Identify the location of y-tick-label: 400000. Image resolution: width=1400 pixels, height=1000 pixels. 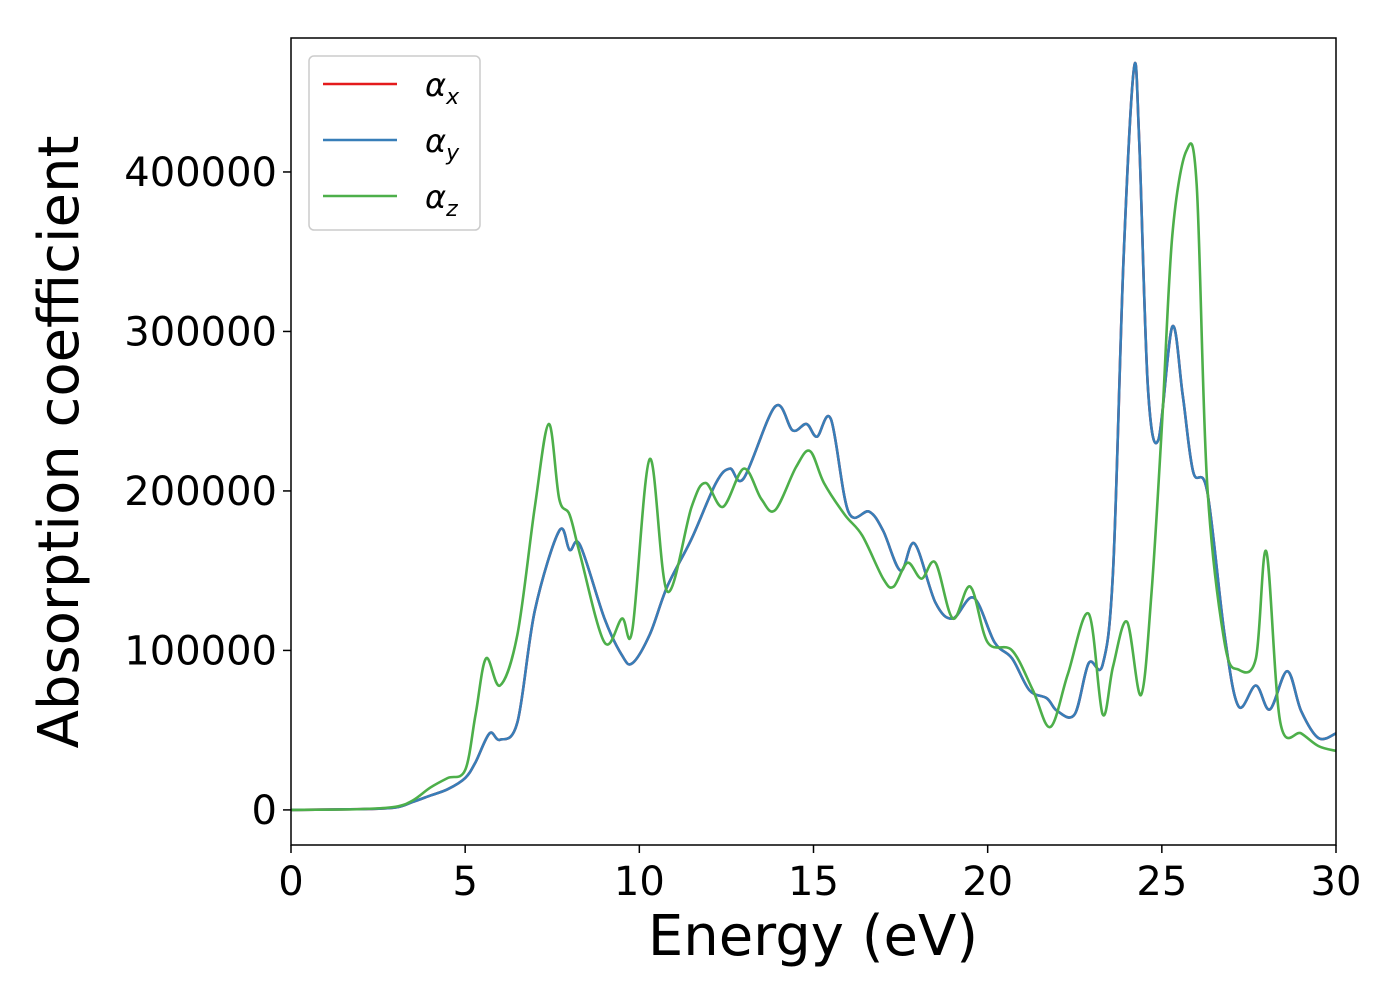
(200, 173).